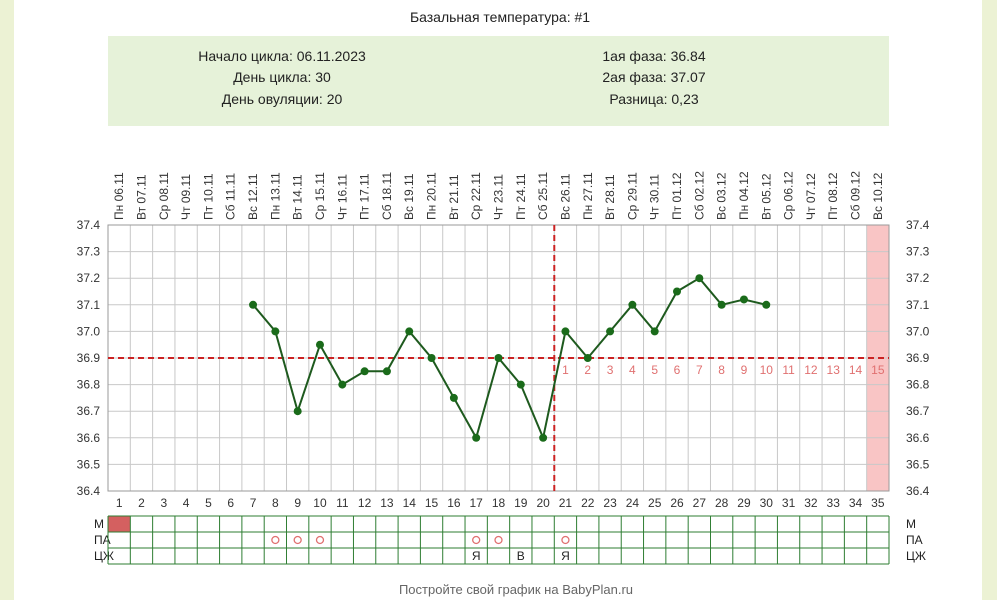 The image size is (997, 600). What do you see at coordinates (918, 225) in the screenshot?
I see `y-tick-right: 37.4` at bounding box center [918, 225].